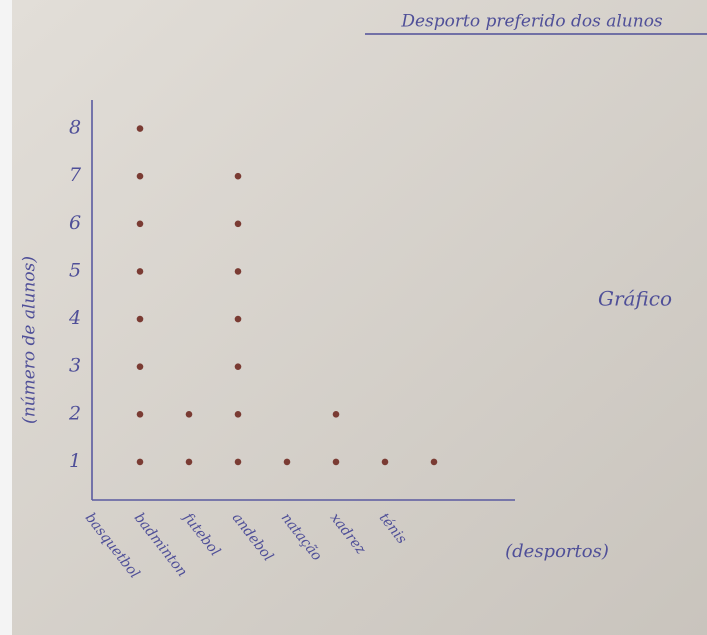 The image size is (707, 635). What do you see at coordinates (75, 223) in the screenshot?
I see `y-tick-label: 6` at bounding box center [75, 223].